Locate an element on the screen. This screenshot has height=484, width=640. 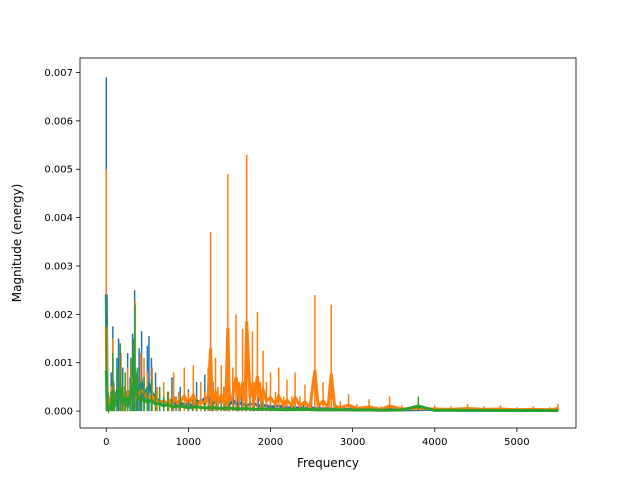
y-tick-label: 0.004 is located at coordinates (58, 218).